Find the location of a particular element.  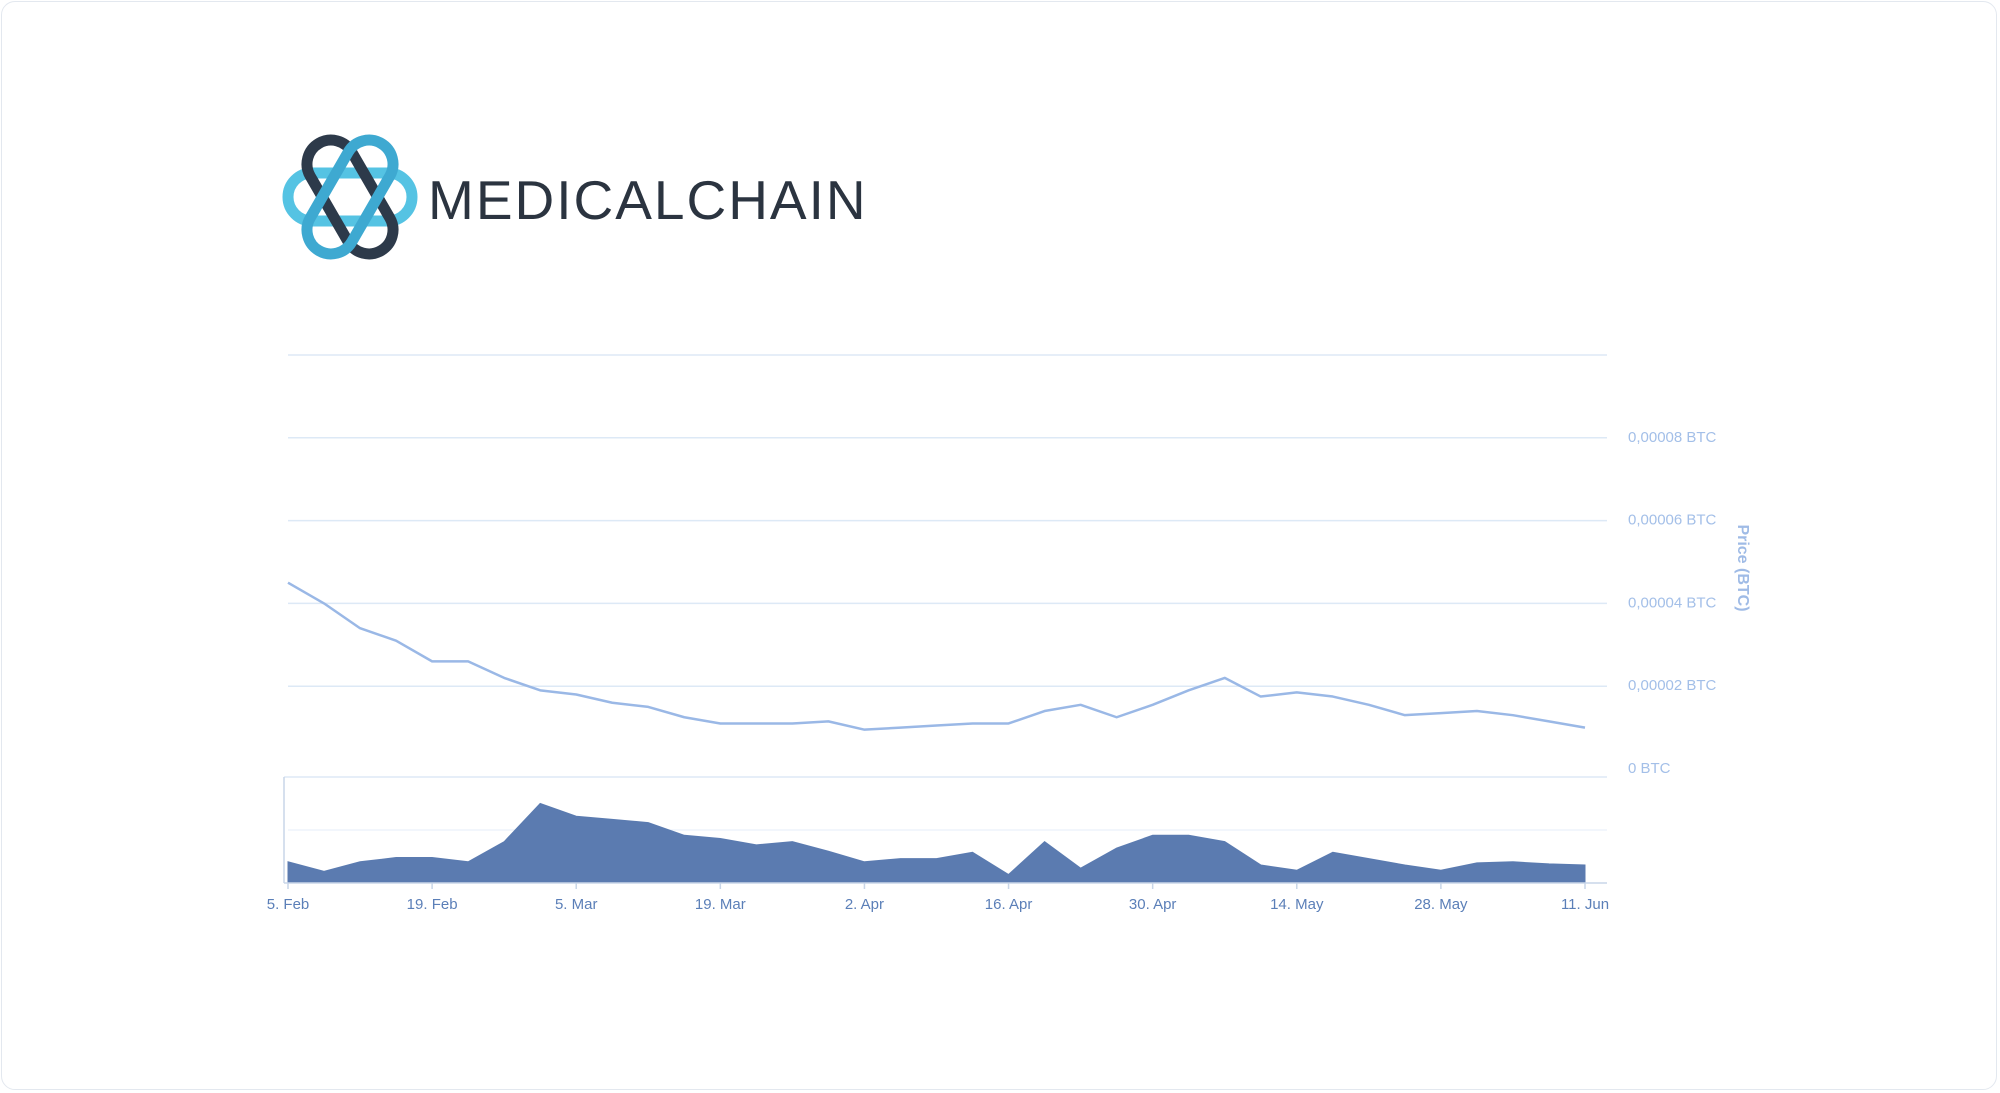

x-tick-label: 19. Mar is located at coordinates (720, 904).